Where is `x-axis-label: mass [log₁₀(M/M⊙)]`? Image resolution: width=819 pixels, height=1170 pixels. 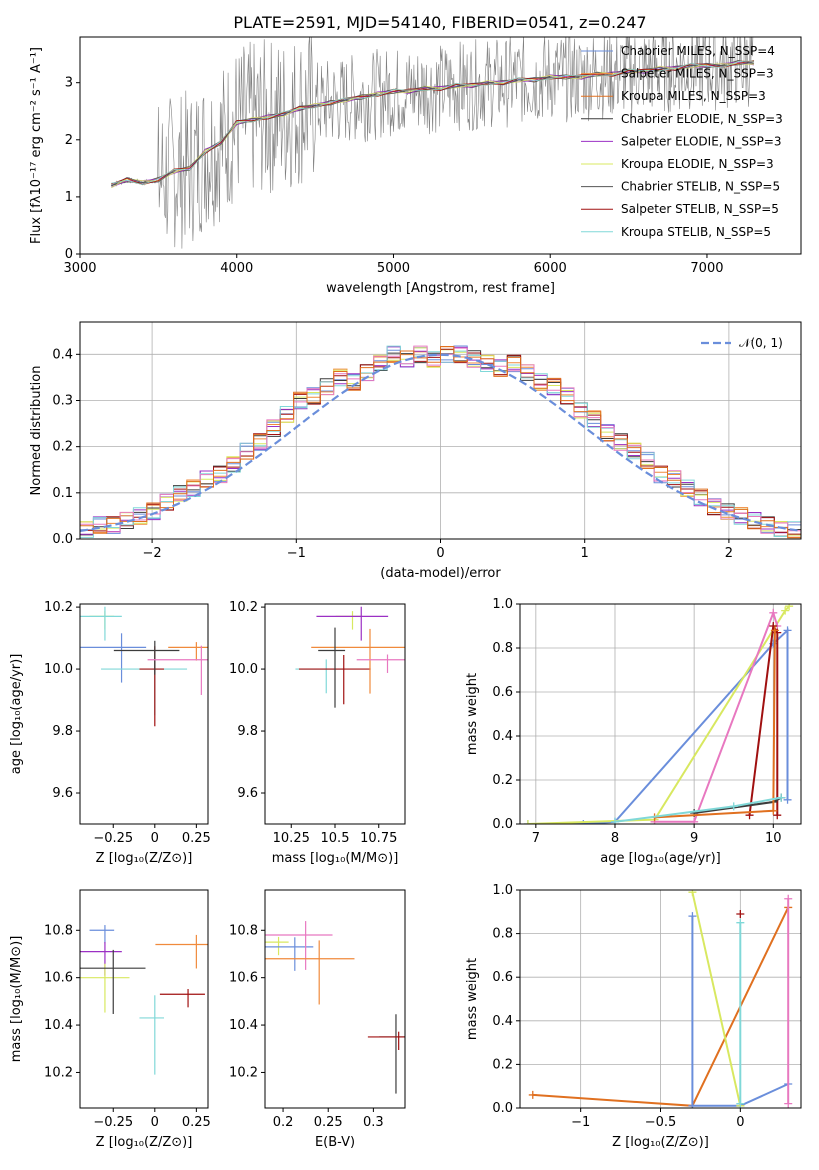 x-axis-label: mass [log₁₀(M/M⊙)] is located at coordinates (335, 858).